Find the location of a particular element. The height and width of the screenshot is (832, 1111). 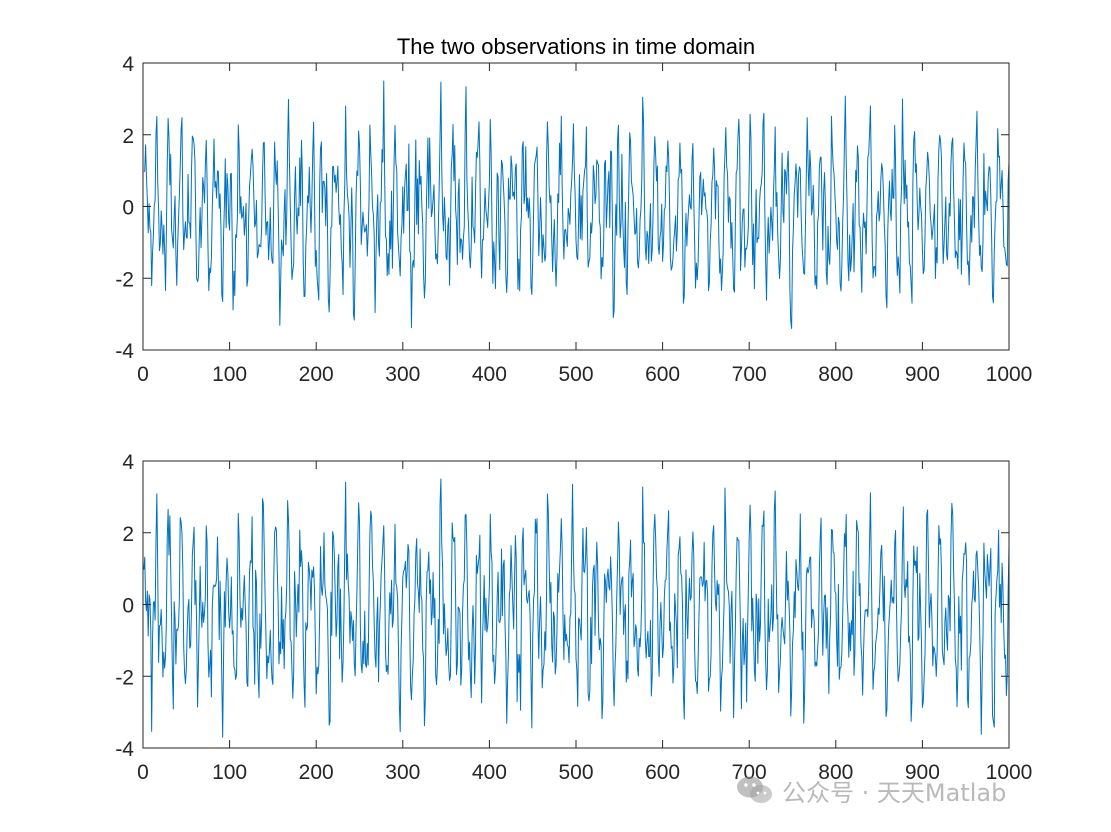

watermark-text: 公众号 · 天天Matlab is located at coordinates (894, 792).